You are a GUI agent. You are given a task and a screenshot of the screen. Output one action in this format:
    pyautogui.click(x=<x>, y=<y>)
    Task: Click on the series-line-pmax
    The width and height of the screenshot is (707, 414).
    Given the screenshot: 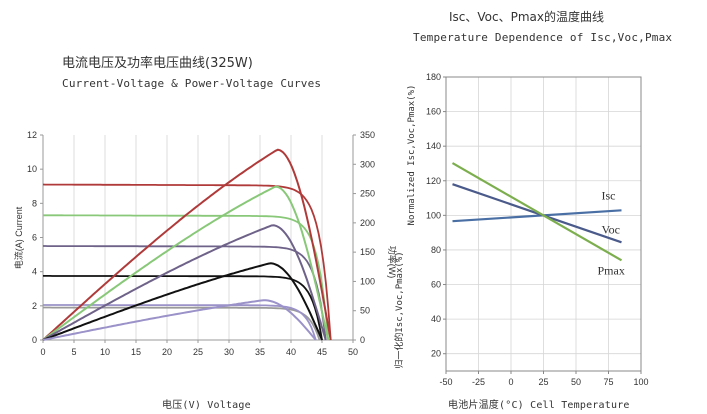 What is the action you would take?
    pyautogui.click(x=537, y=212)
    